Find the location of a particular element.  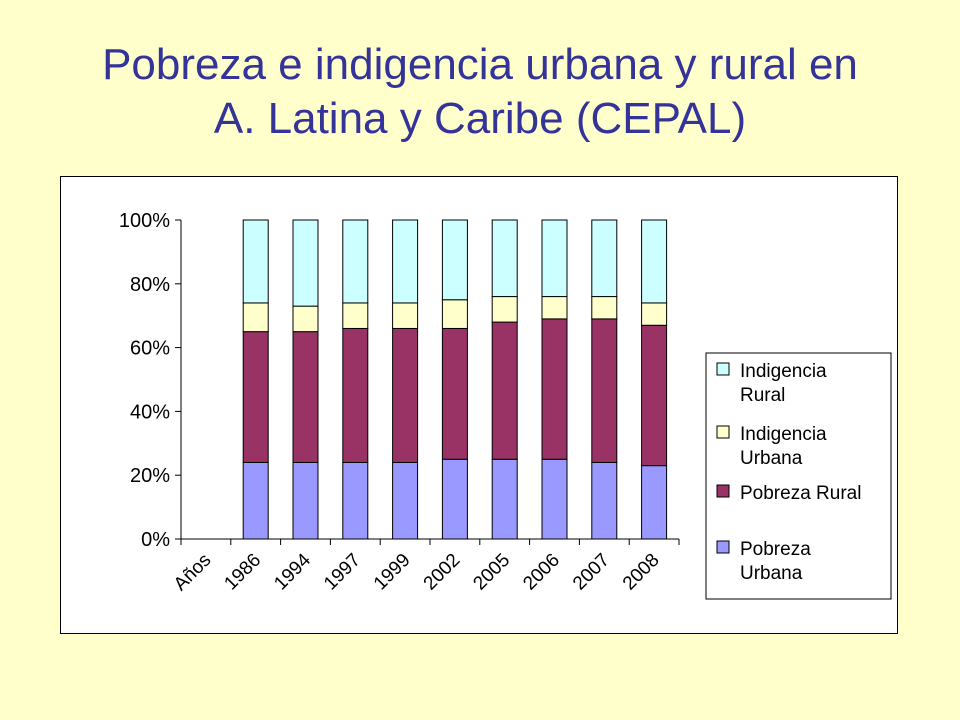

x-tick-label: 2006 is located at coordinates (541, 572).